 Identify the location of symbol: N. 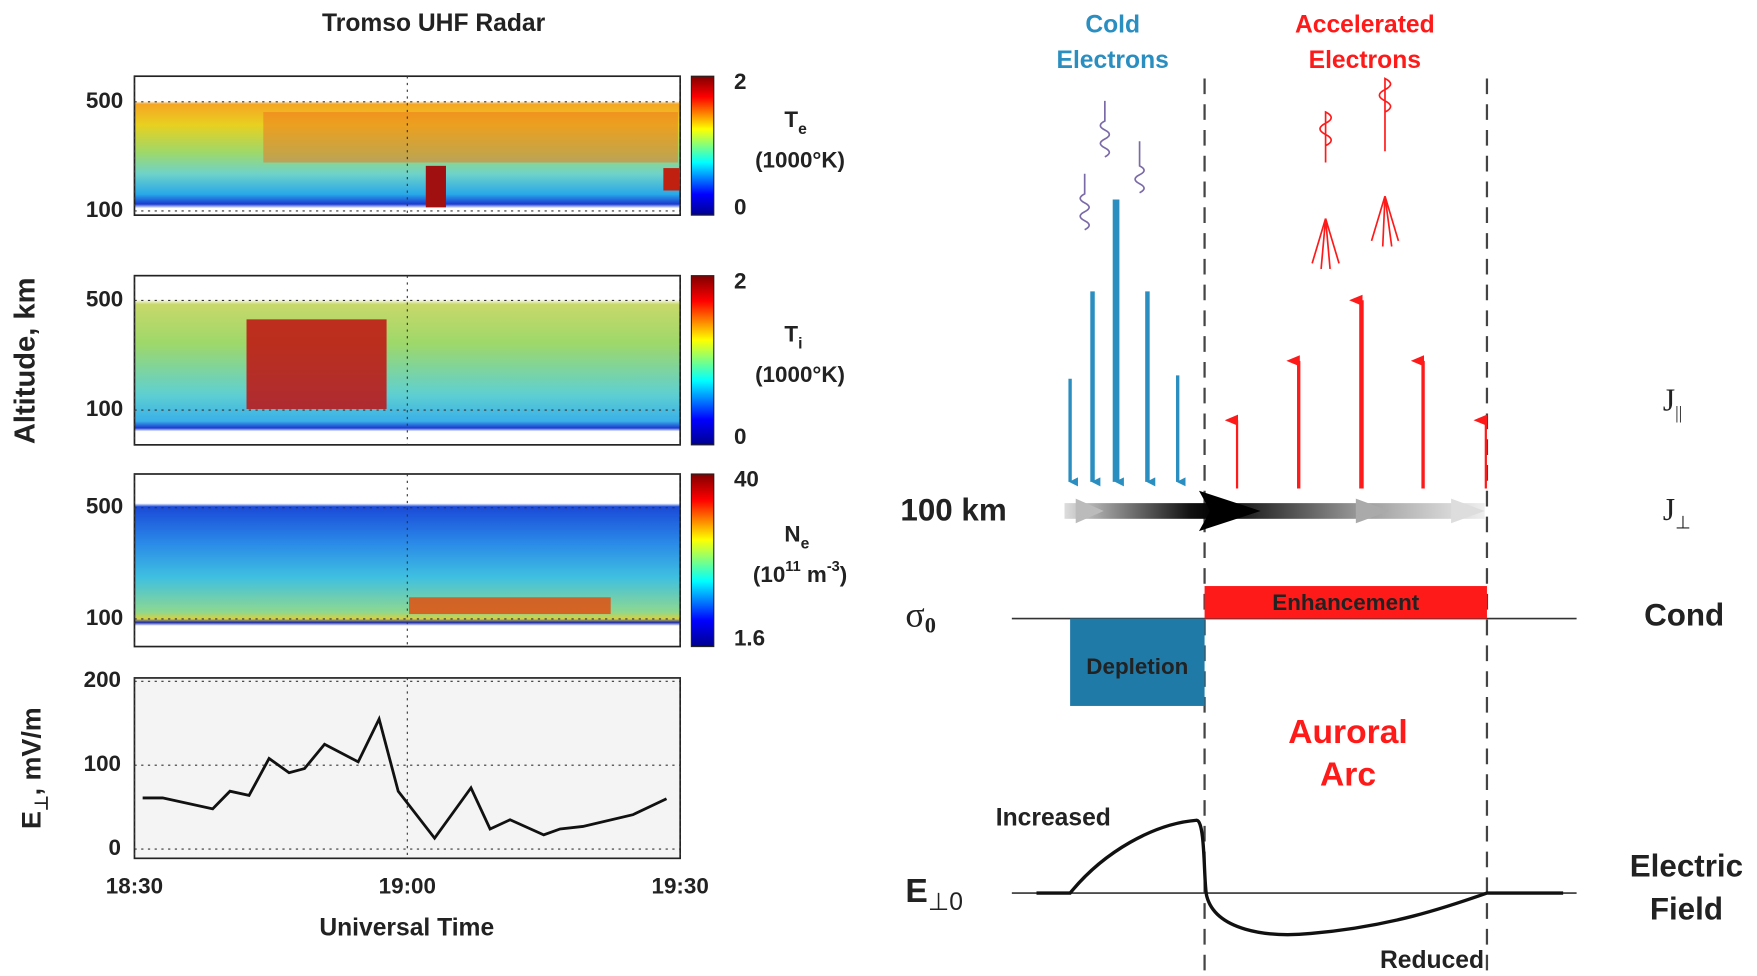
(792, 534).